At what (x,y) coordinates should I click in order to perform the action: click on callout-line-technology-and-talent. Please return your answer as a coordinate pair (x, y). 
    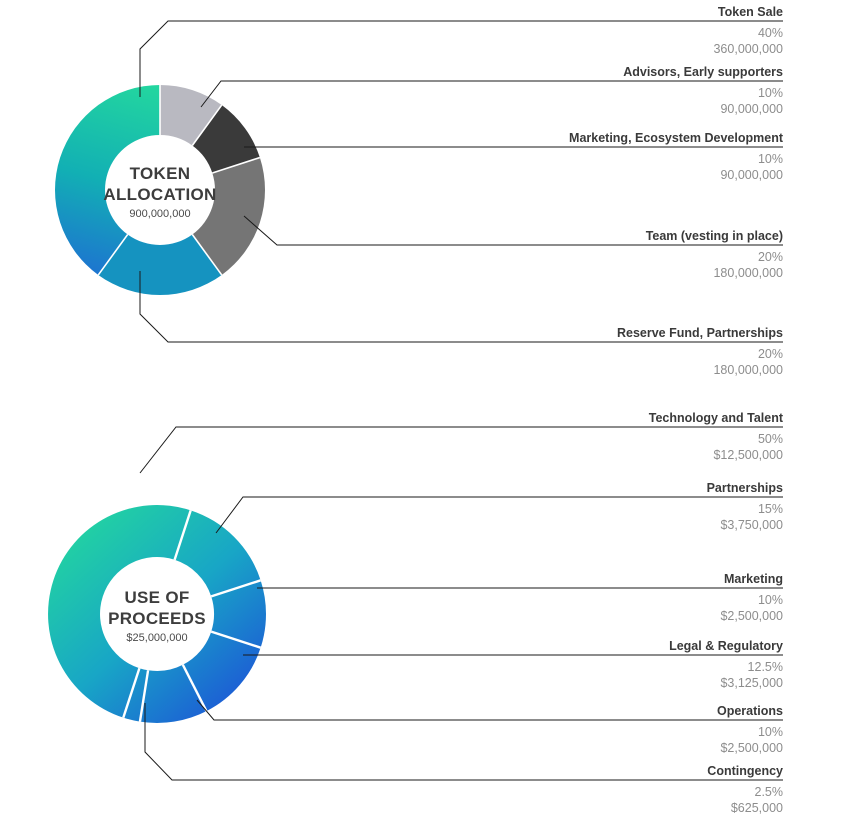
    Looking at the image, I should click on (461, 450).